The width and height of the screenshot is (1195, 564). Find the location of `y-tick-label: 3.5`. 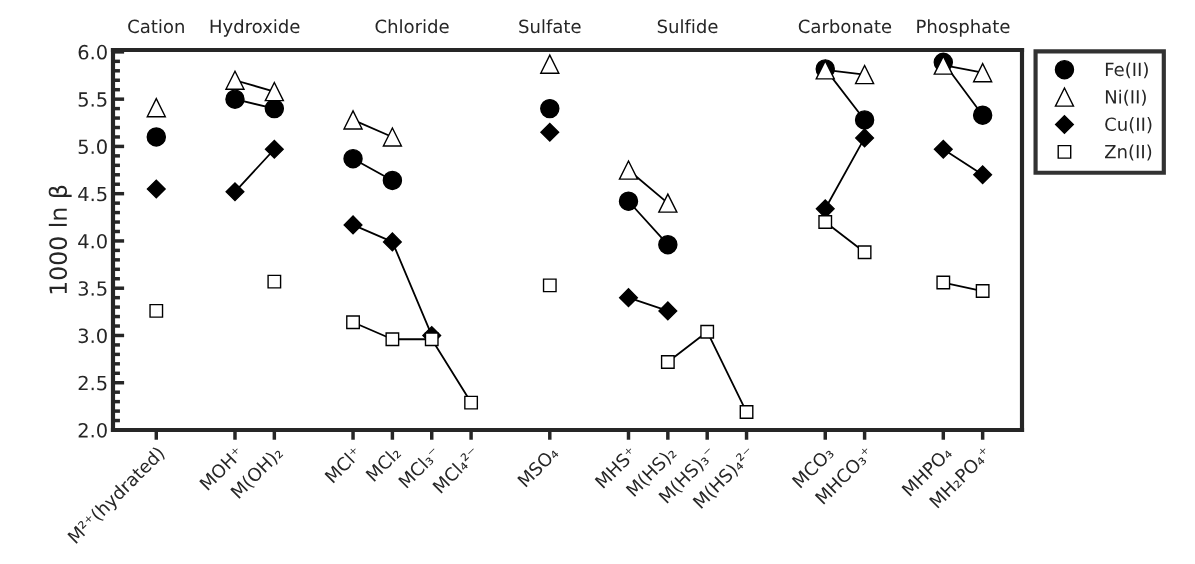

y-tick-label: 3.5 is located at coordinates (92, 288).